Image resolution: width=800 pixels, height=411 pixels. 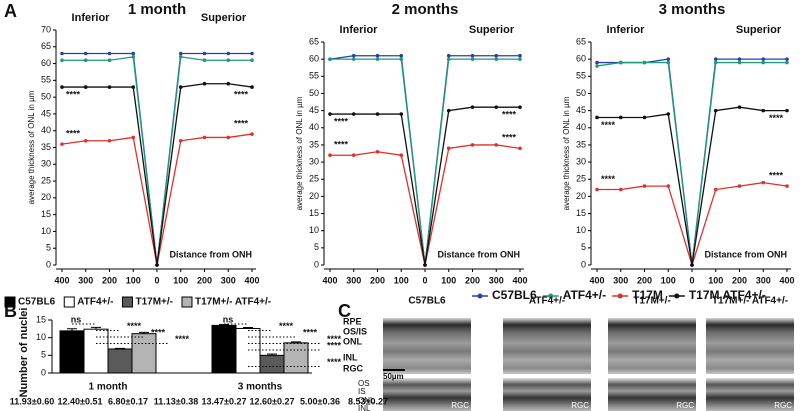 What do you see at coordinates (581, 196) in the screenshot?
I see `y-tick-label: 20` at bounding box center [581, 196].